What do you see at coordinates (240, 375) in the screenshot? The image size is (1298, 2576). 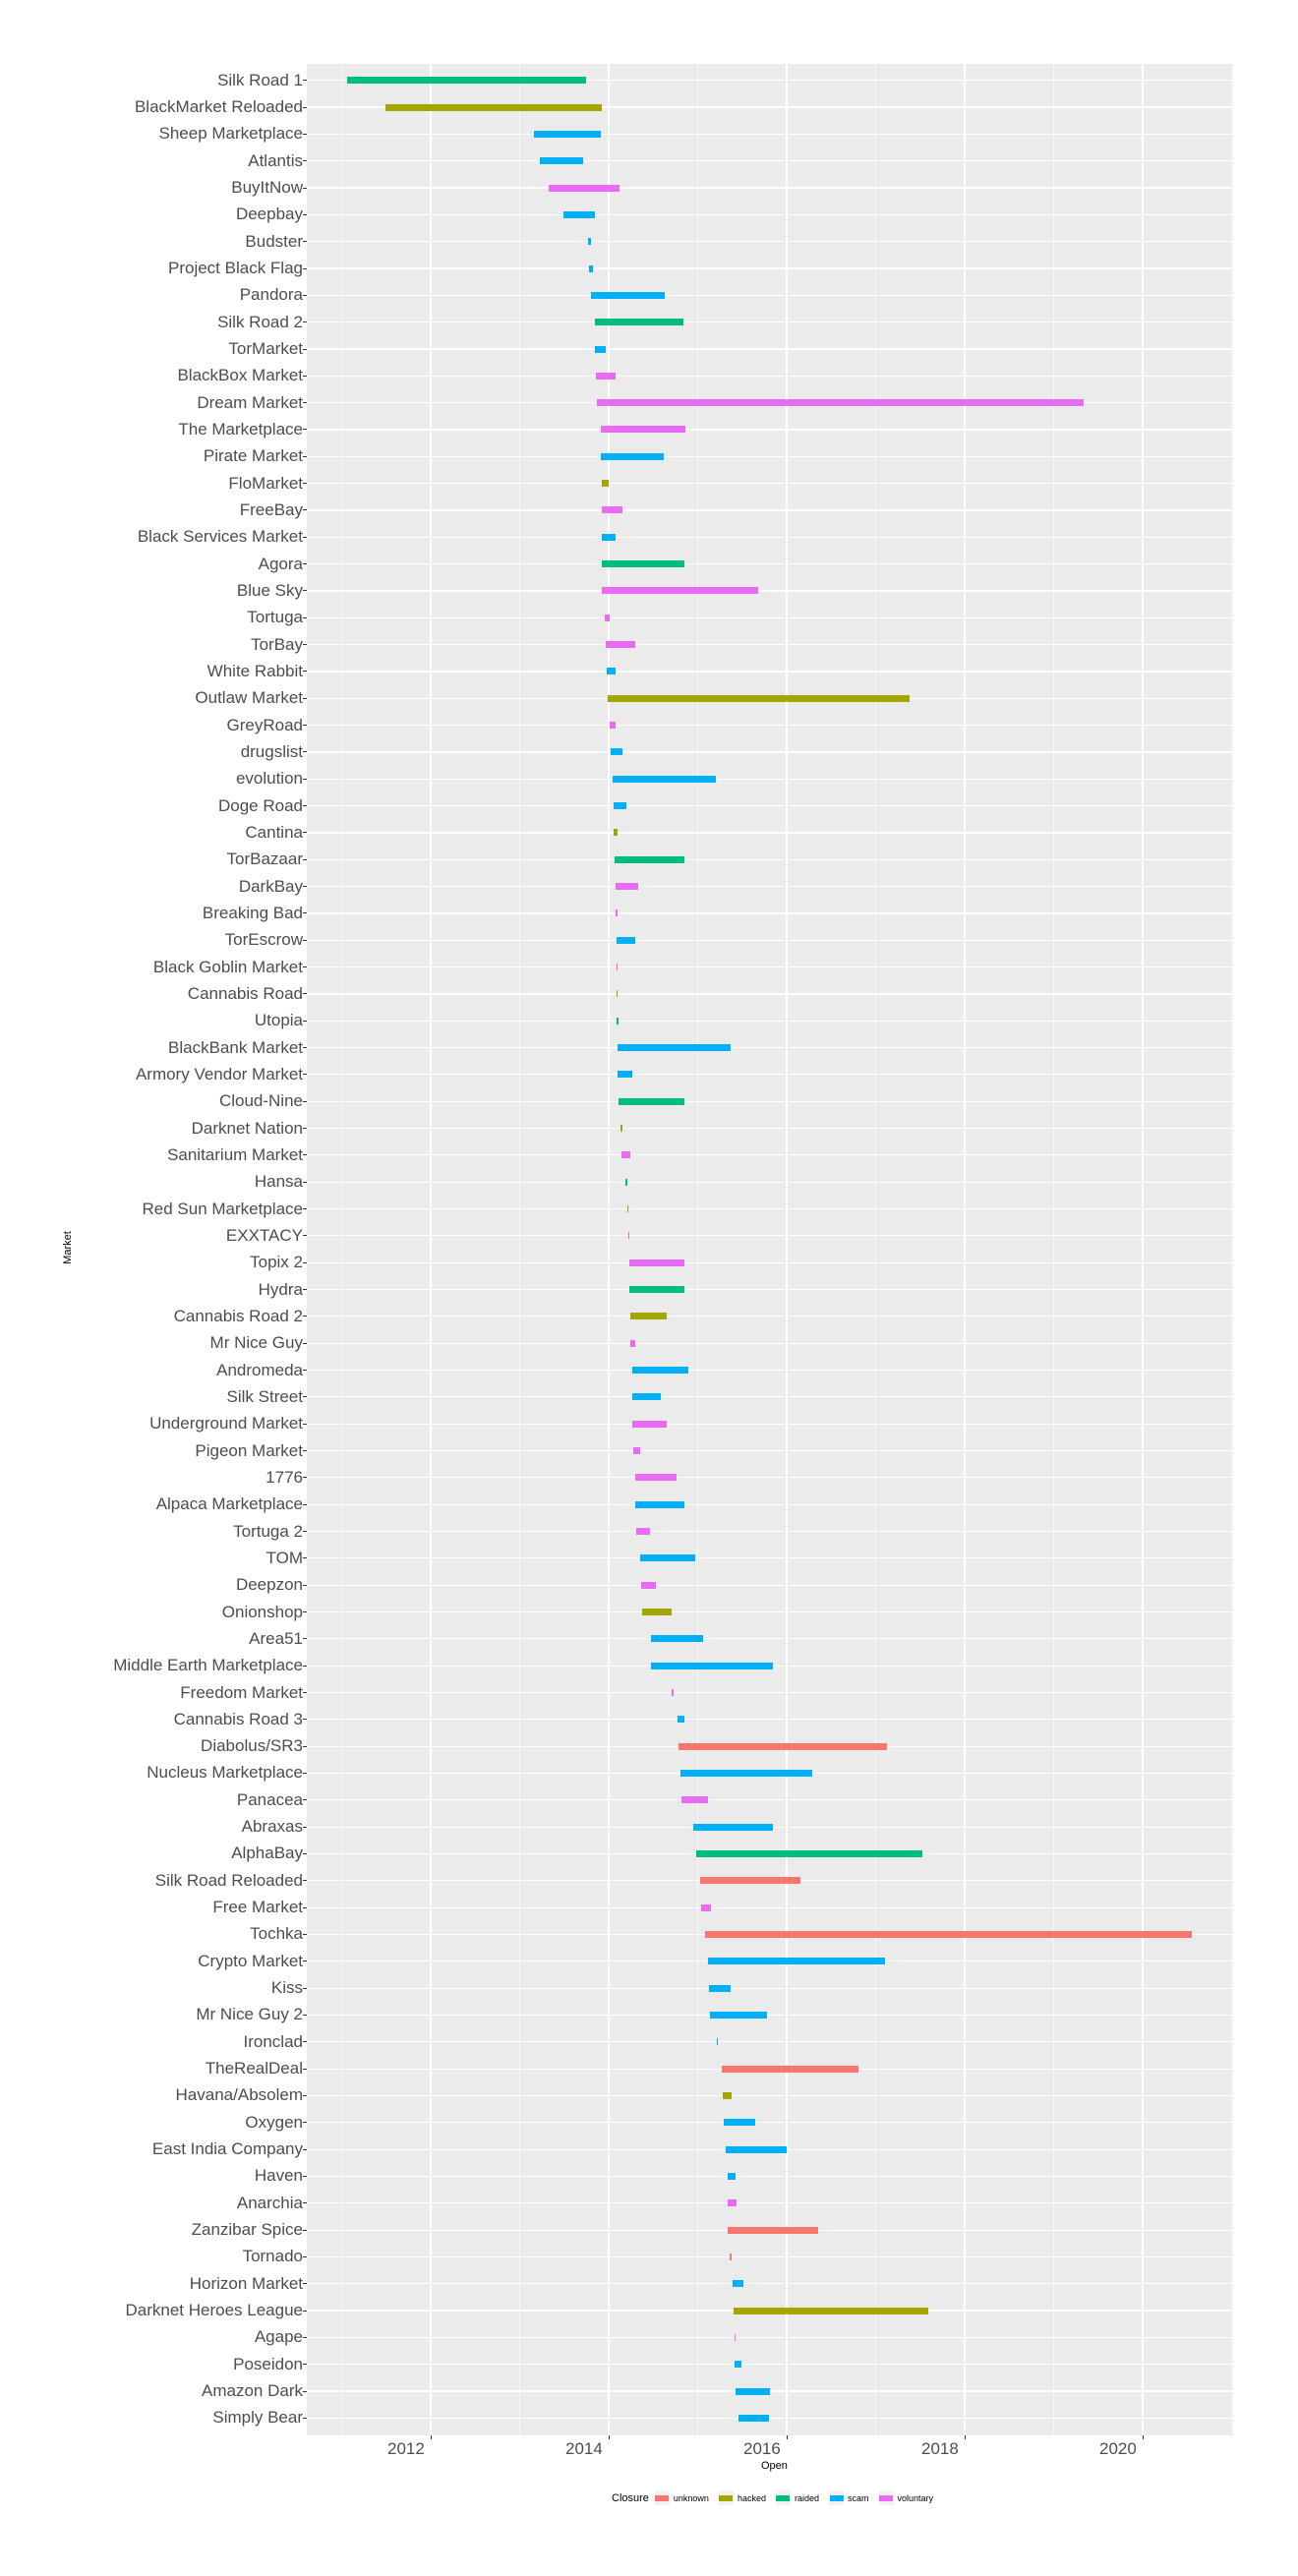 I see `market-label: BlackBox Market` at bounding box center [240, 375].